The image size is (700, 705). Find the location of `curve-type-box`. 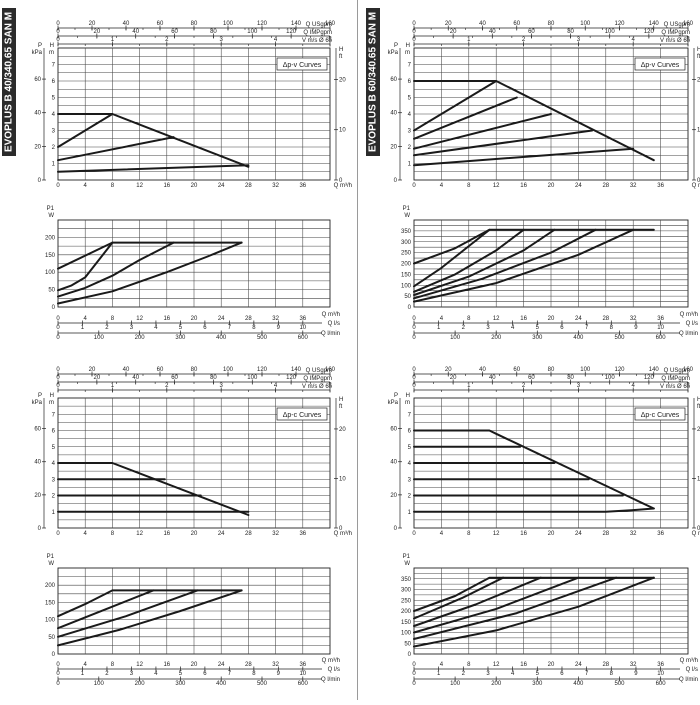

curve-type-box is located at coordinates (302, 64).